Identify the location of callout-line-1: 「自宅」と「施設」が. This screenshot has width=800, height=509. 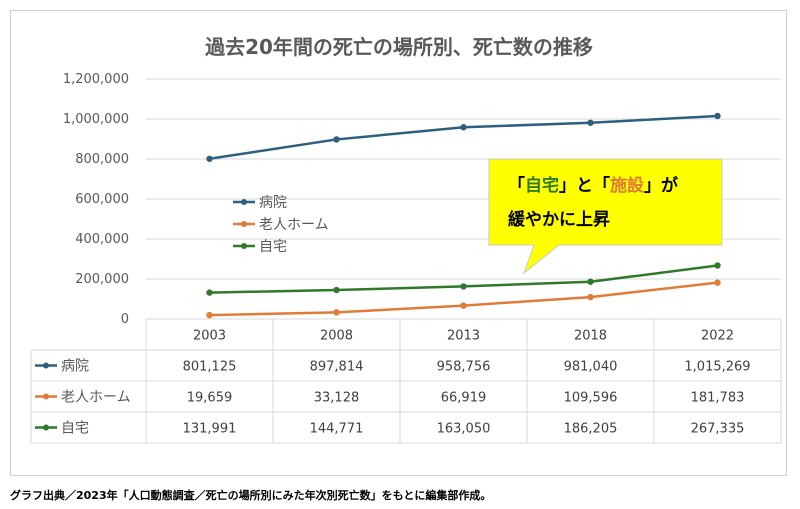
(593, 185).